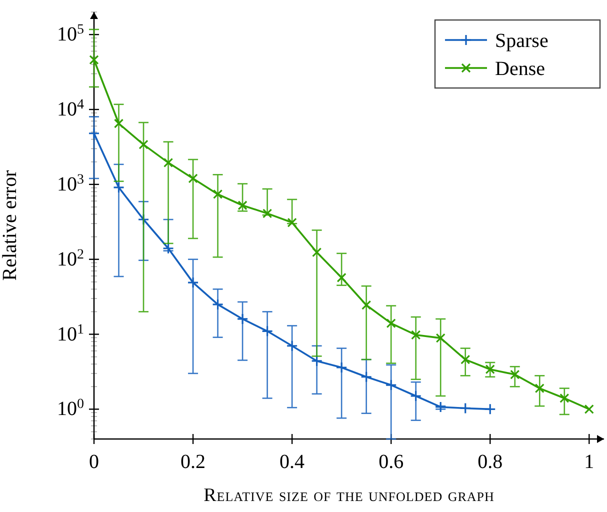  What do you see at coordinates (70, 408) in the screenshot?
I see `y-tick-label: 10$^{0}$` at bounding box center [70, 408].